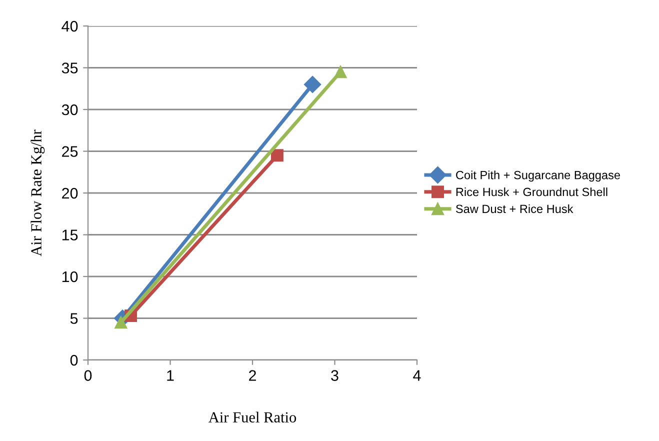 This screenshot has width=659, height=441. What do you see at coordinates (538, 176) in the screenshot?
I see `legend-label: Coit Pith + Sugarcane Baggase` at bounding box center [538, 176].